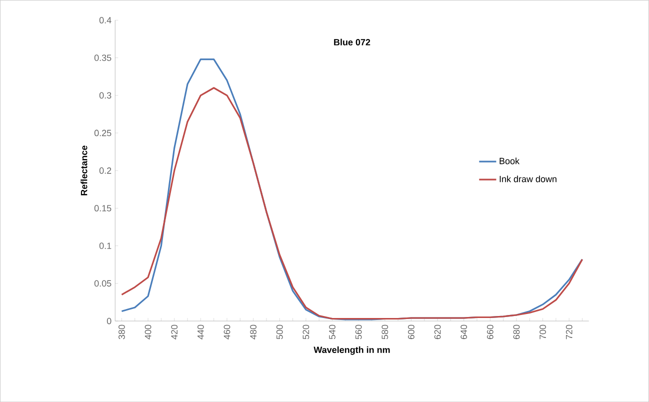 This screenshot has width=649, height=402. What do you see at coordinates (464, 332) in the screenshot?
I see `x-tick-label: 640` at bounding box center [464, 332].